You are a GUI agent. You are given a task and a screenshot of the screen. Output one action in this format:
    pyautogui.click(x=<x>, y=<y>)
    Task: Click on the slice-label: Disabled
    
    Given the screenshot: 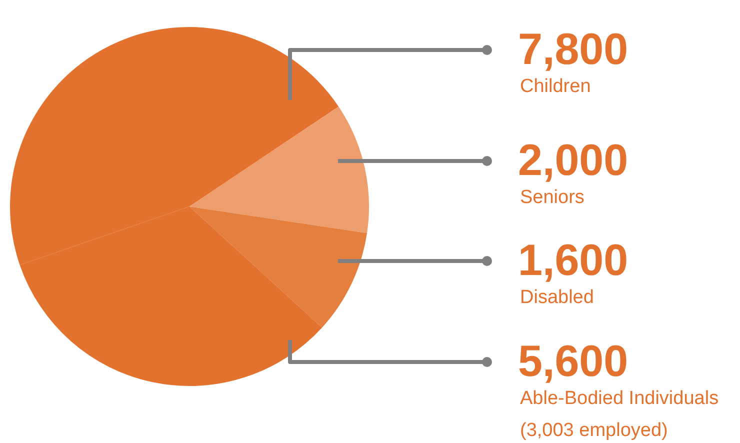 What is the action you would take?
    pyautogui.click(x=557, y=297)
    